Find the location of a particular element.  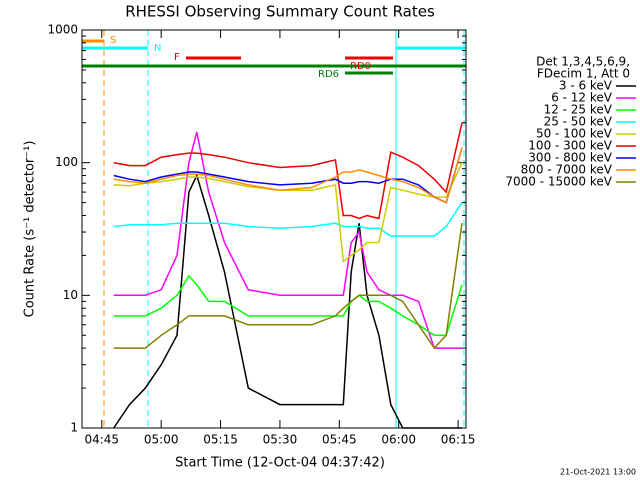

legend-label: 300 - 800 keV is located at coordinates (570, 158).